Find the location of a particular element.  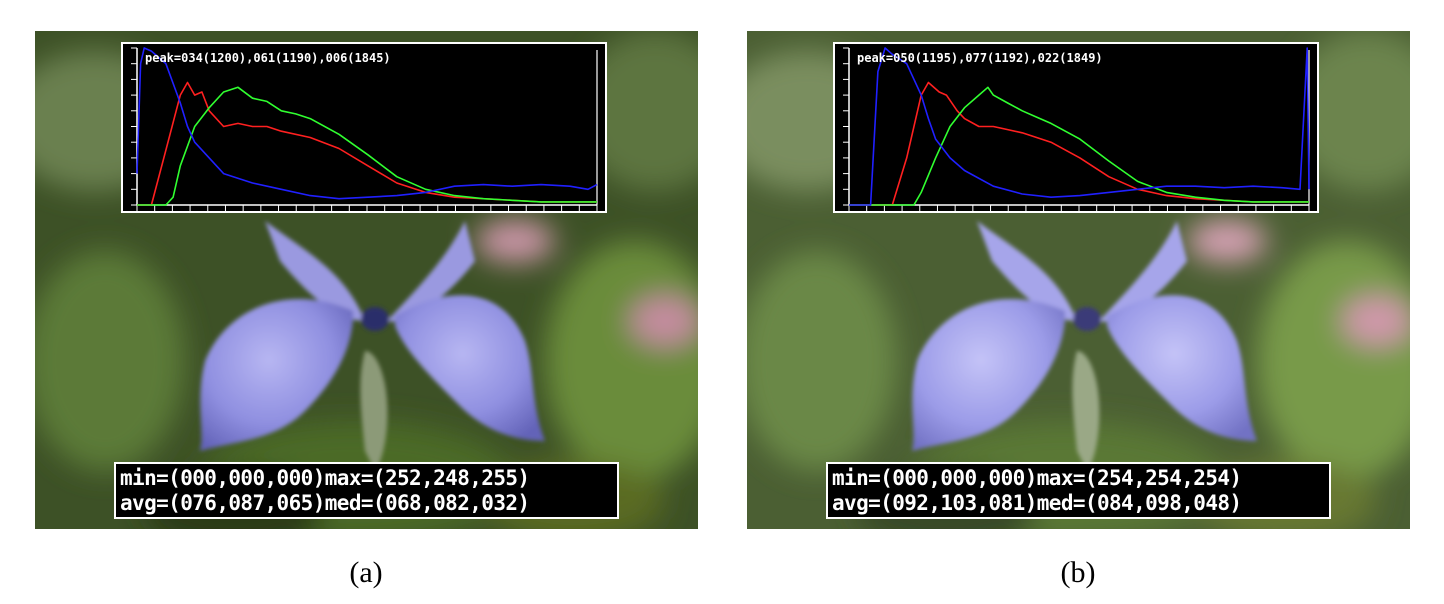

stats-avg-med: avg=(092,103,081)med=(084,098,048) is located at coordinates (1037, 503).